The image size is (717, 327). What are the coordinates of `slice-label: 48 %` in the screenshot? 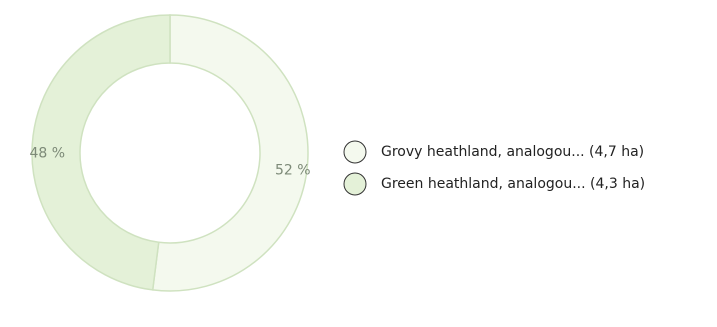 It's located at (47, 153).